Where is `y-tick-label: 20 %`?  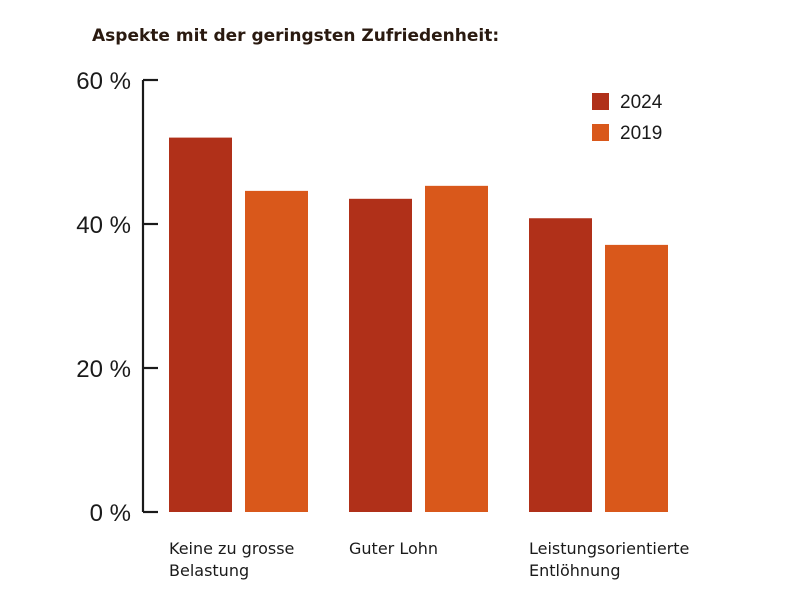
y-tick-label: 20 % is located at coordinates (103, 369).